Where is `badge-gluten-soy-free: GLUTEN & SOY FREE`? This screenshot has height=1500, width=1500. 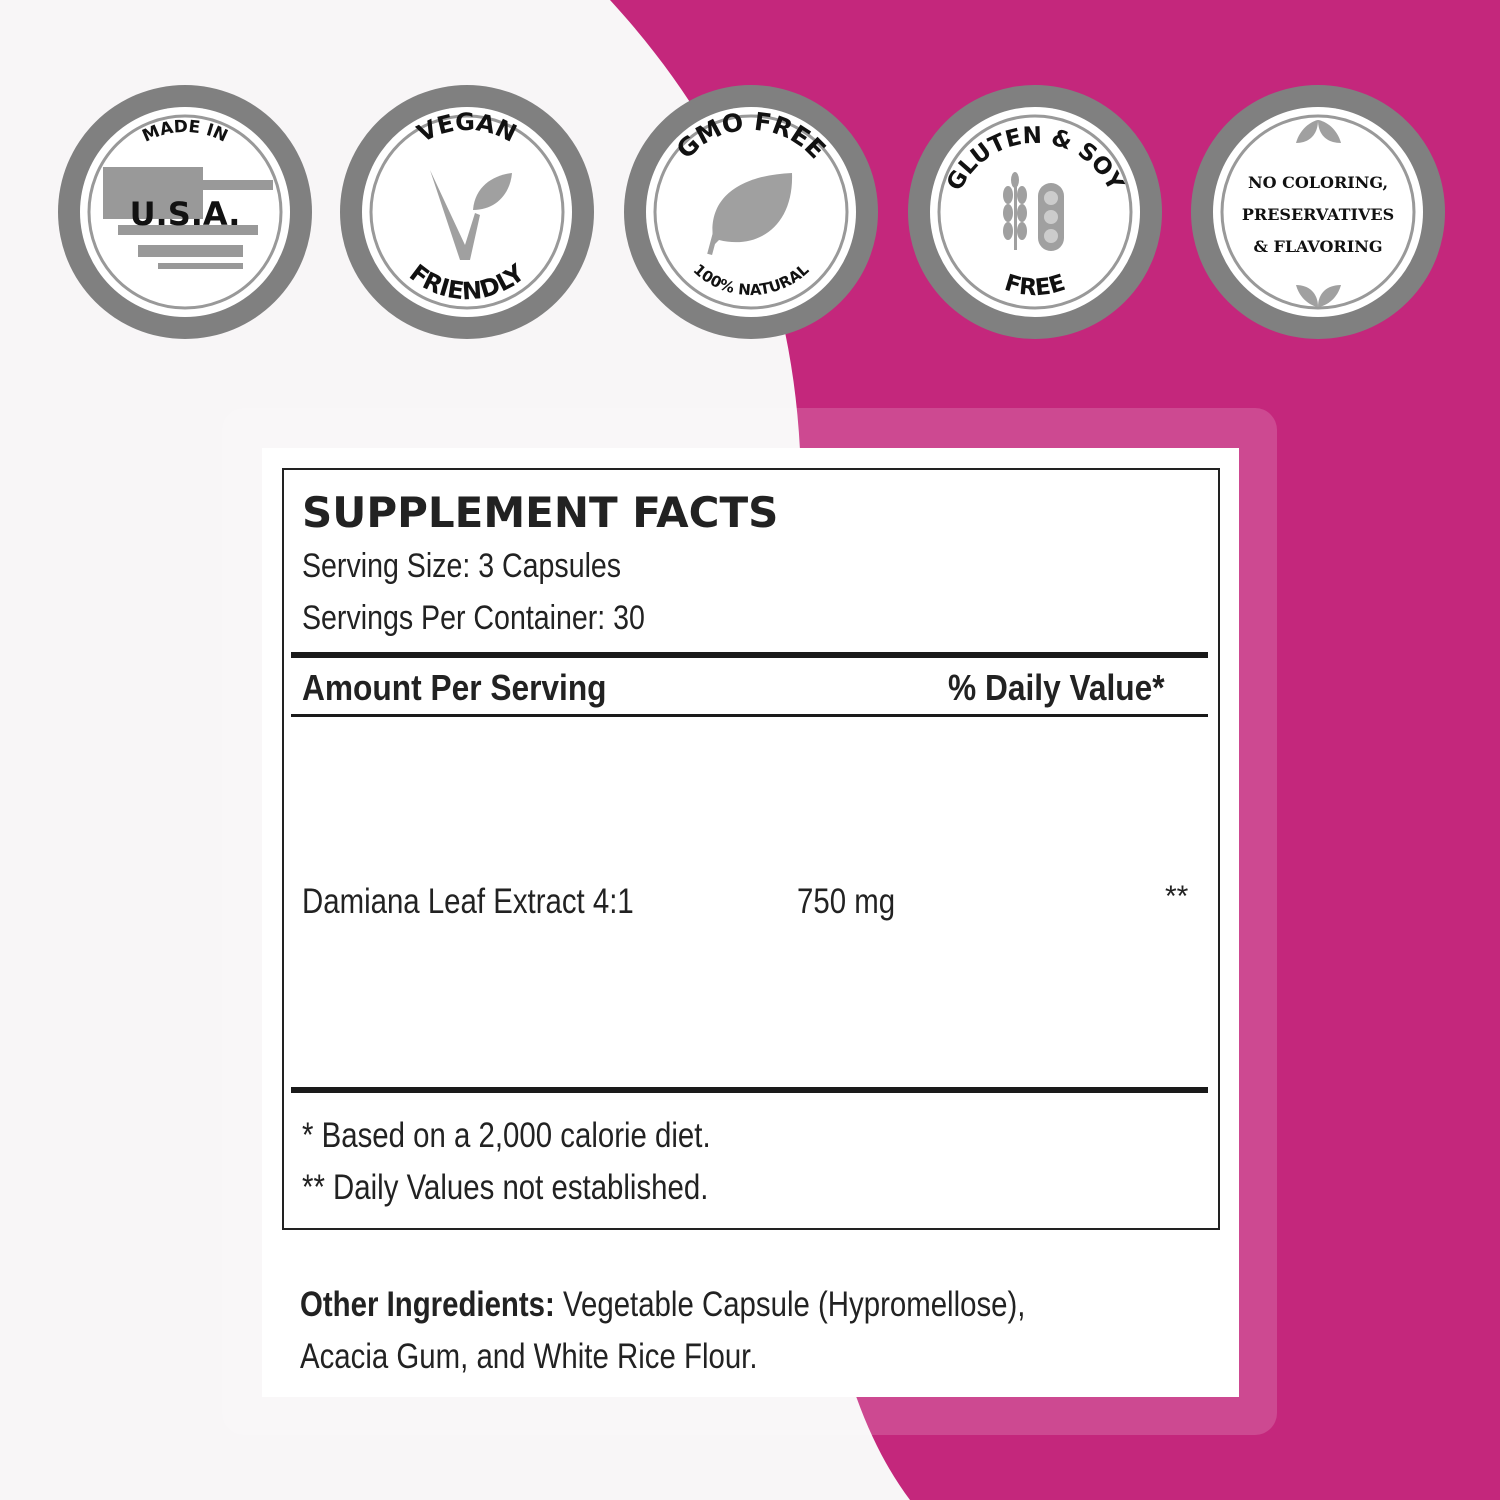 badge-gluten-soy-free: GLUTEN & SOY FREE is located at coordinates (1035, 212).